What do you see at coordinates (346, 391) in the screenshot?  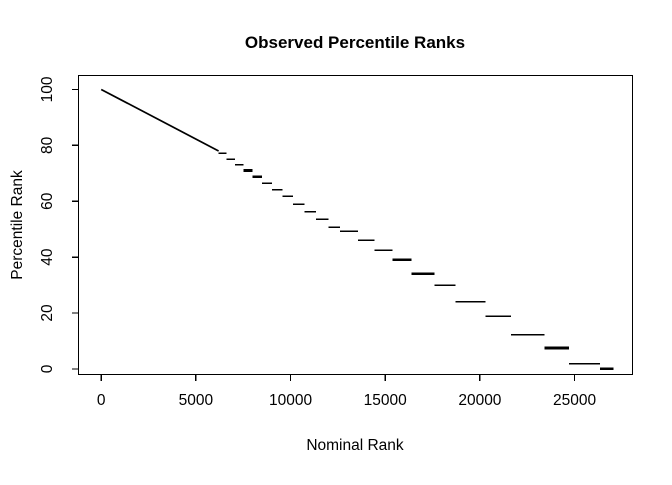 I see `x-axis-ticks: 0 5000 10000 15000 20000 25000` at bounding box center [346, 391].